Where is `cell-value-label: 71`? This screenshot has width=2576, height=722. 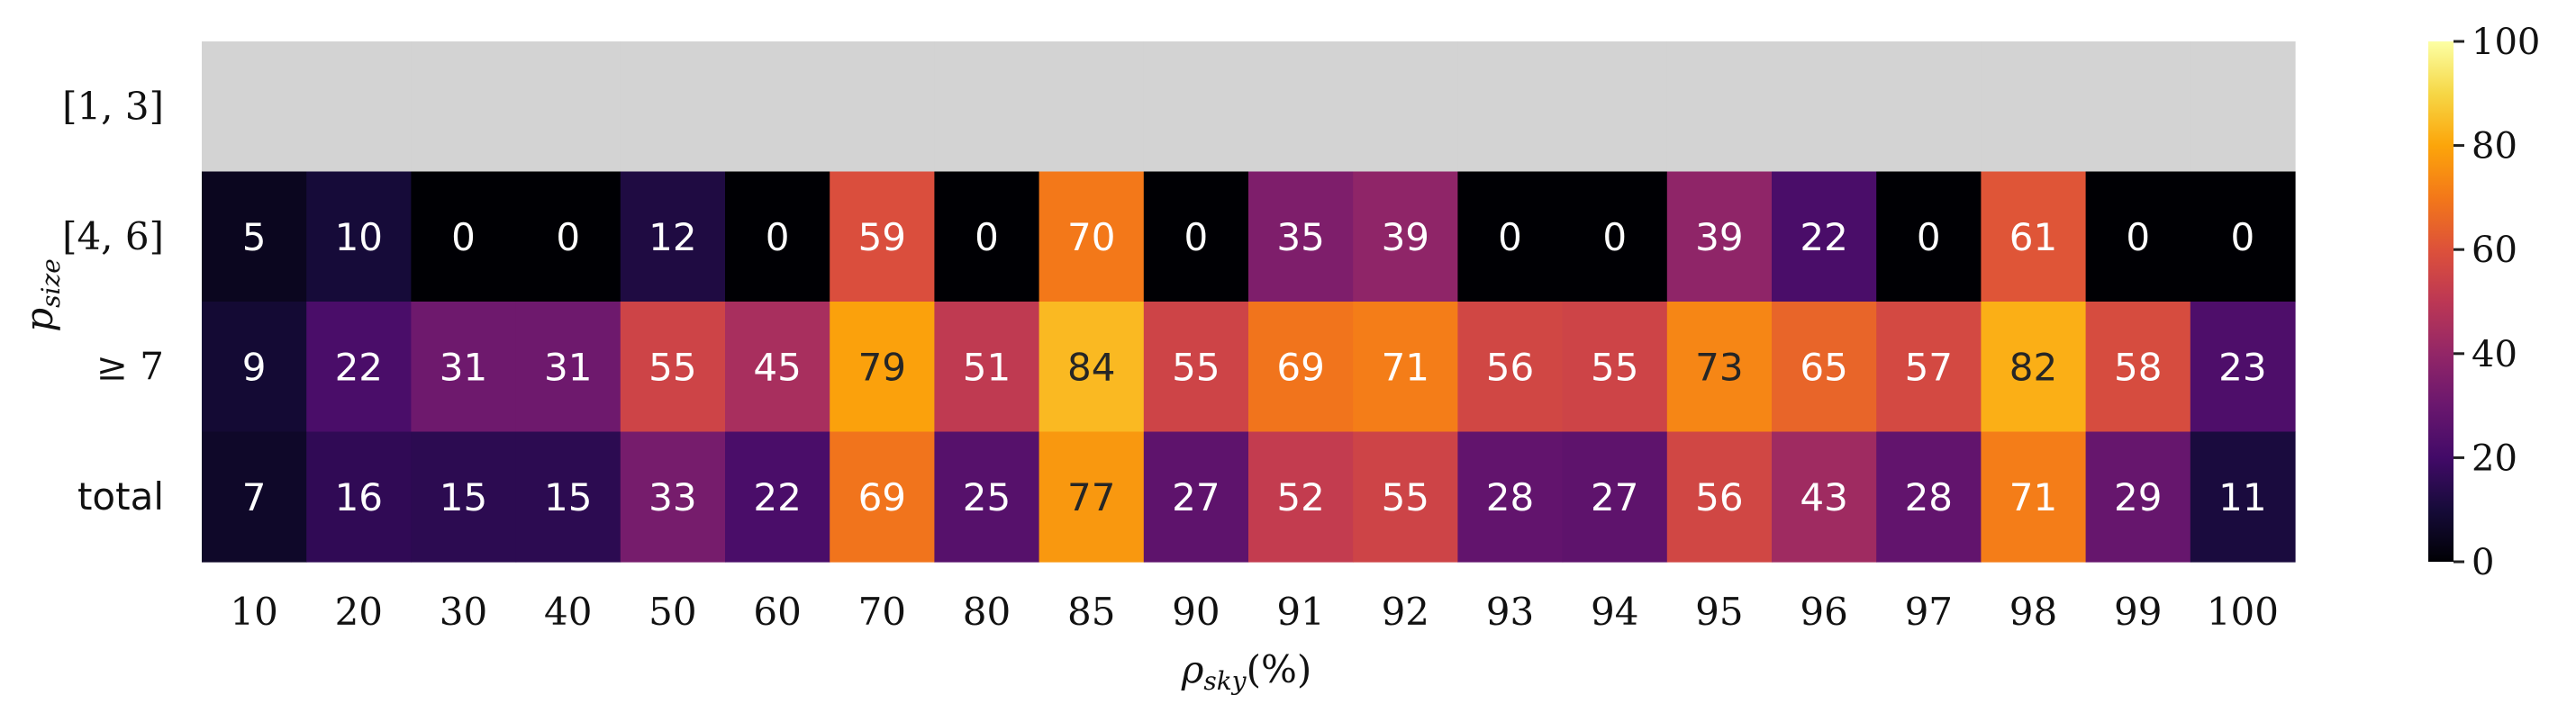
cell-value-label: 71 is located at coordinates (1405, 367).